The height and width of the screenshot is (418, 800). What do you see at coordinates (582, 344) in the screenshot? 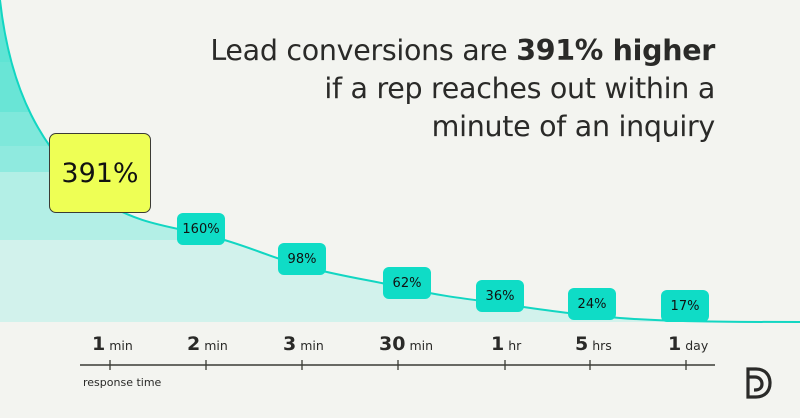
I see `tick-number: 5` at bounding box center [582, 344].